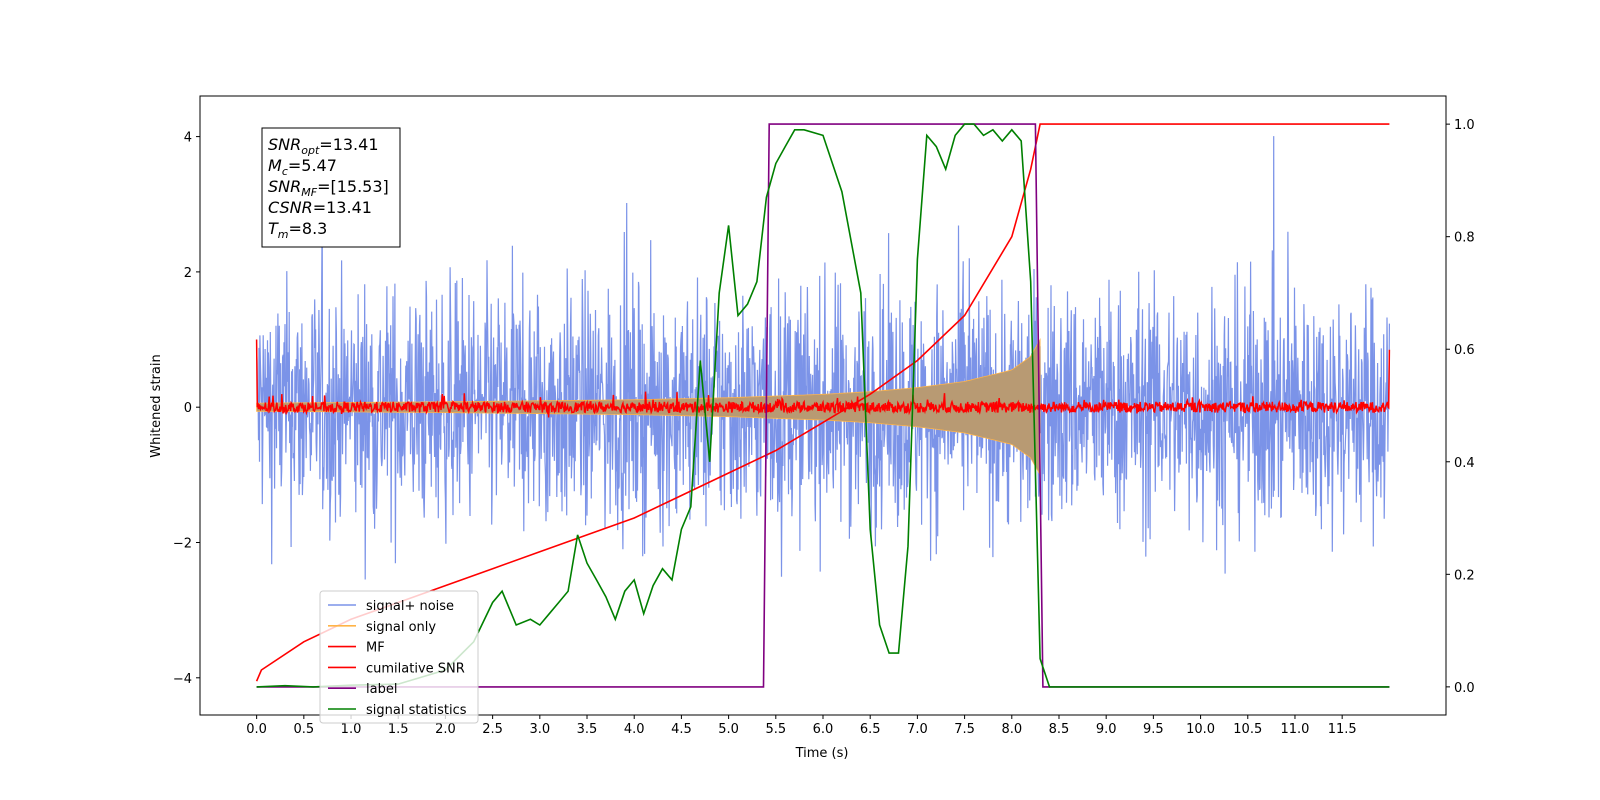 This screenshot has width=1600, height=800. What do you see at coordinates (917, 729) in the screenshot?
I see `x-tick-label: 7.0` at bounding box center [917, 729].